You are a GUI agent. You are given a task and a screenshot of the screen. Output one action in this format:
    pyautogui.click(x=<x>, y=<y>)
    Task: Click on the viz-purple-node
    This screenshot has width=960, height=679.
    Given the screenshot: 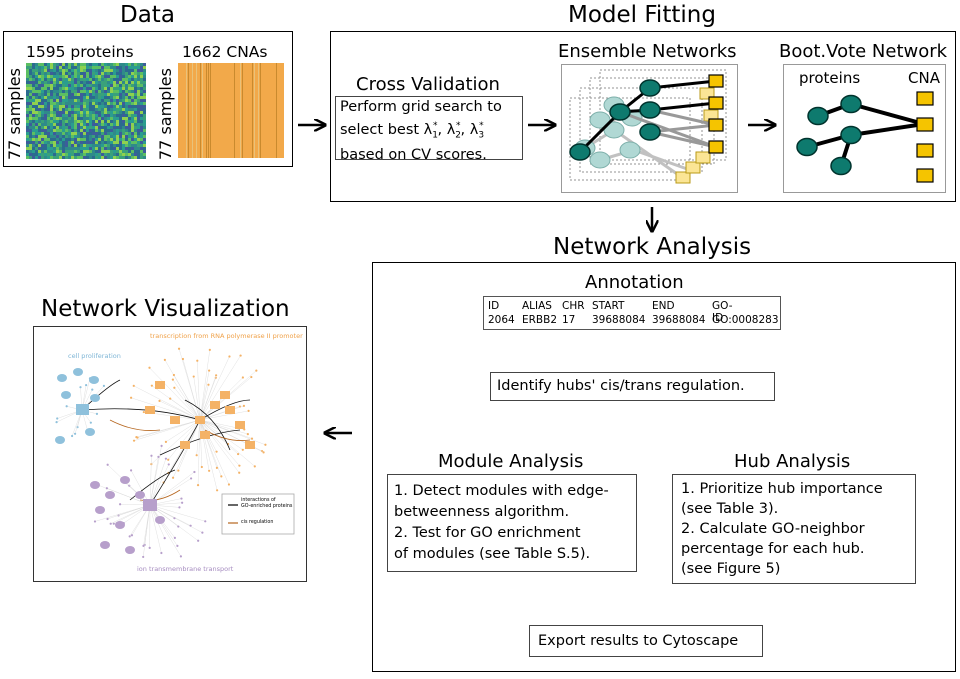 What is the action you would take?
    pyautogui.click(x=130, y=550)
    